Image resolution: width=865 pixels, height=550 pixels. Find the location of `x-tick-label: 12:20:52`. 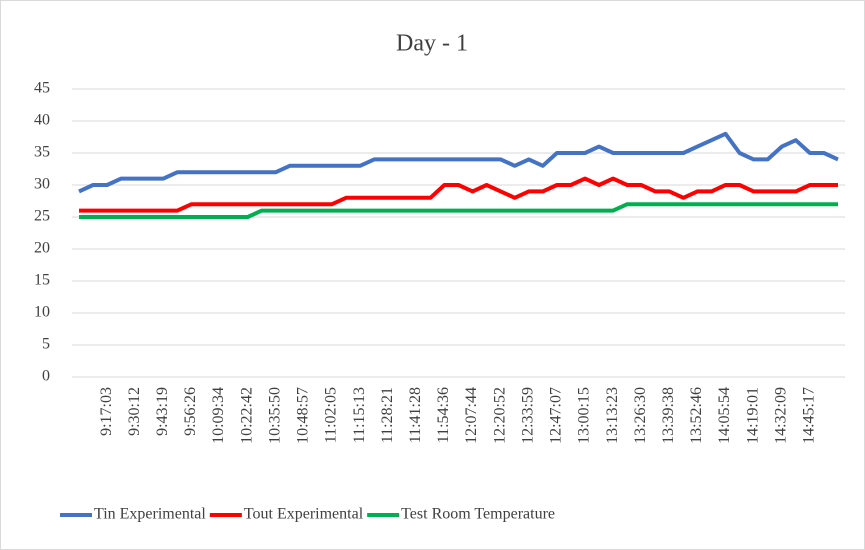

x-tick-label: 12:20:52 is located at coordinates (499, 415).